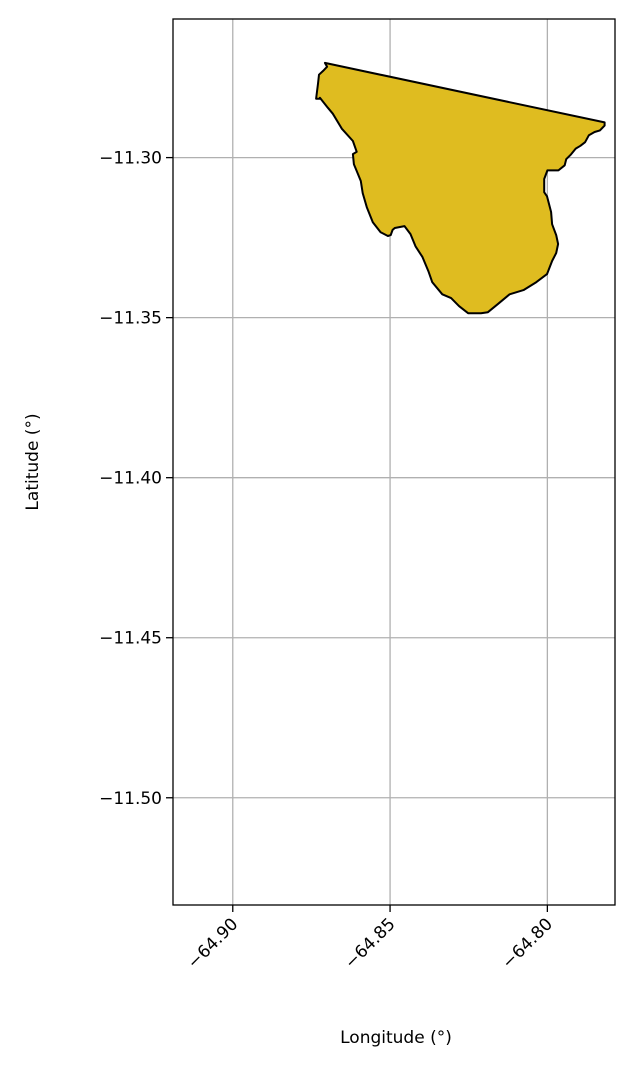  Describe the element at coordinates (130, 639) in the screenshot. I see `y-tick-label: −11.45` at that location.